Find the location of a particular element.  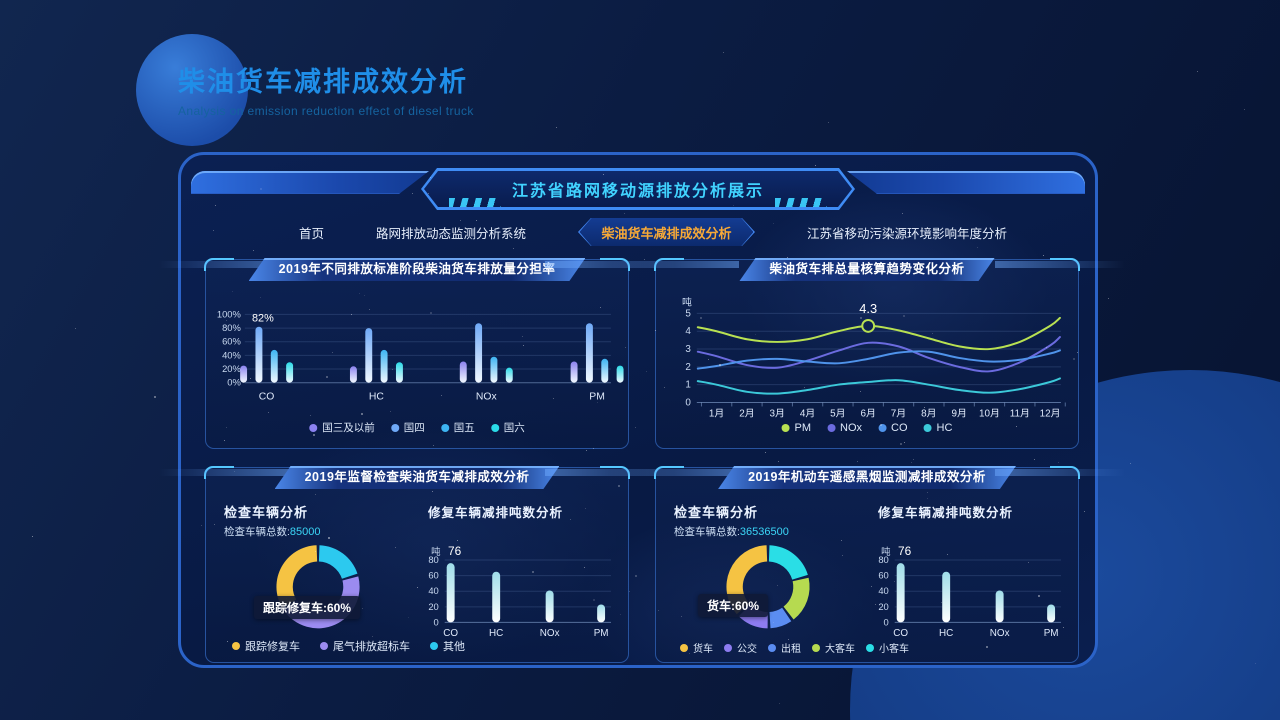

panel-title-row: 柴油货车排总量核算趋势变化分析 is located at coordinates (867, 269).